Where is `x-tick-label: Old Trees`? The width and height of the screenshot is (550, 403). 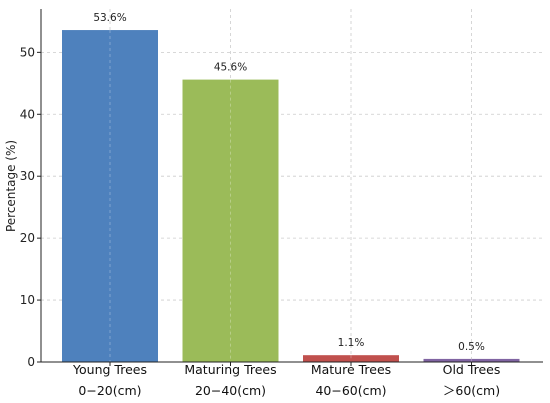
x-tick-label: Old Trees is located at coordinates (472, 369).